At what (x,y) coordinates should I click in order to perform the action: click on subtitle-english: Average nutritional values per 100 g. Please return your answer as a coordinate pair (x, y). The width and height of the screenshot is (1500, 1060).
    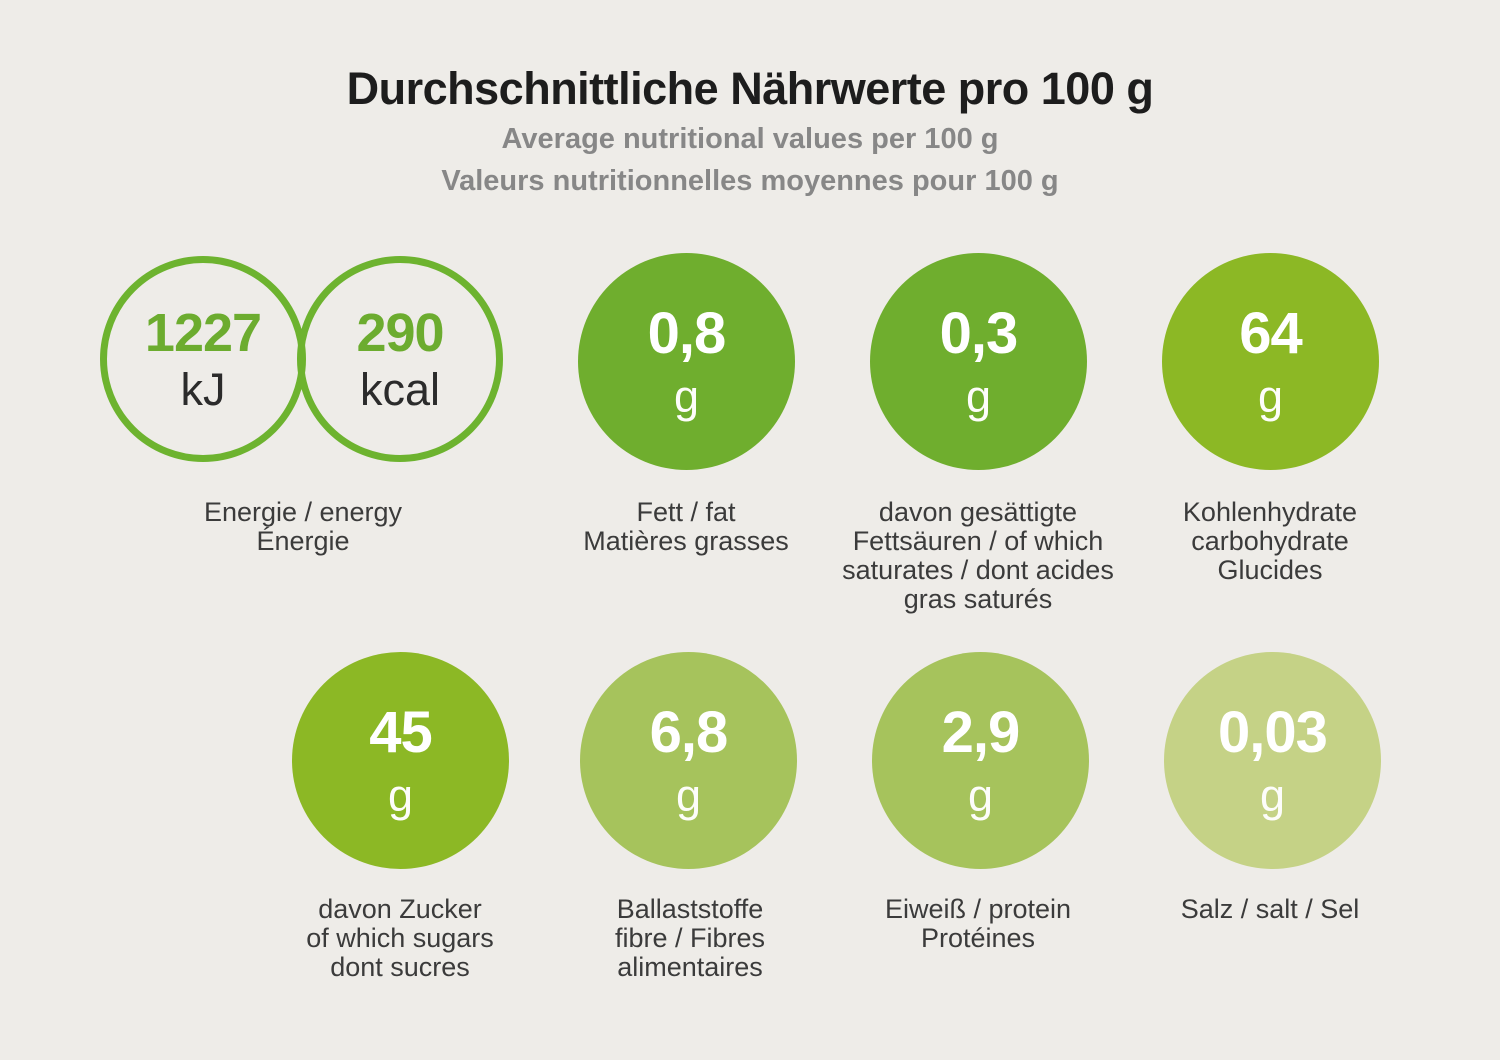
    Looking at the image, I should click on (750, 138).